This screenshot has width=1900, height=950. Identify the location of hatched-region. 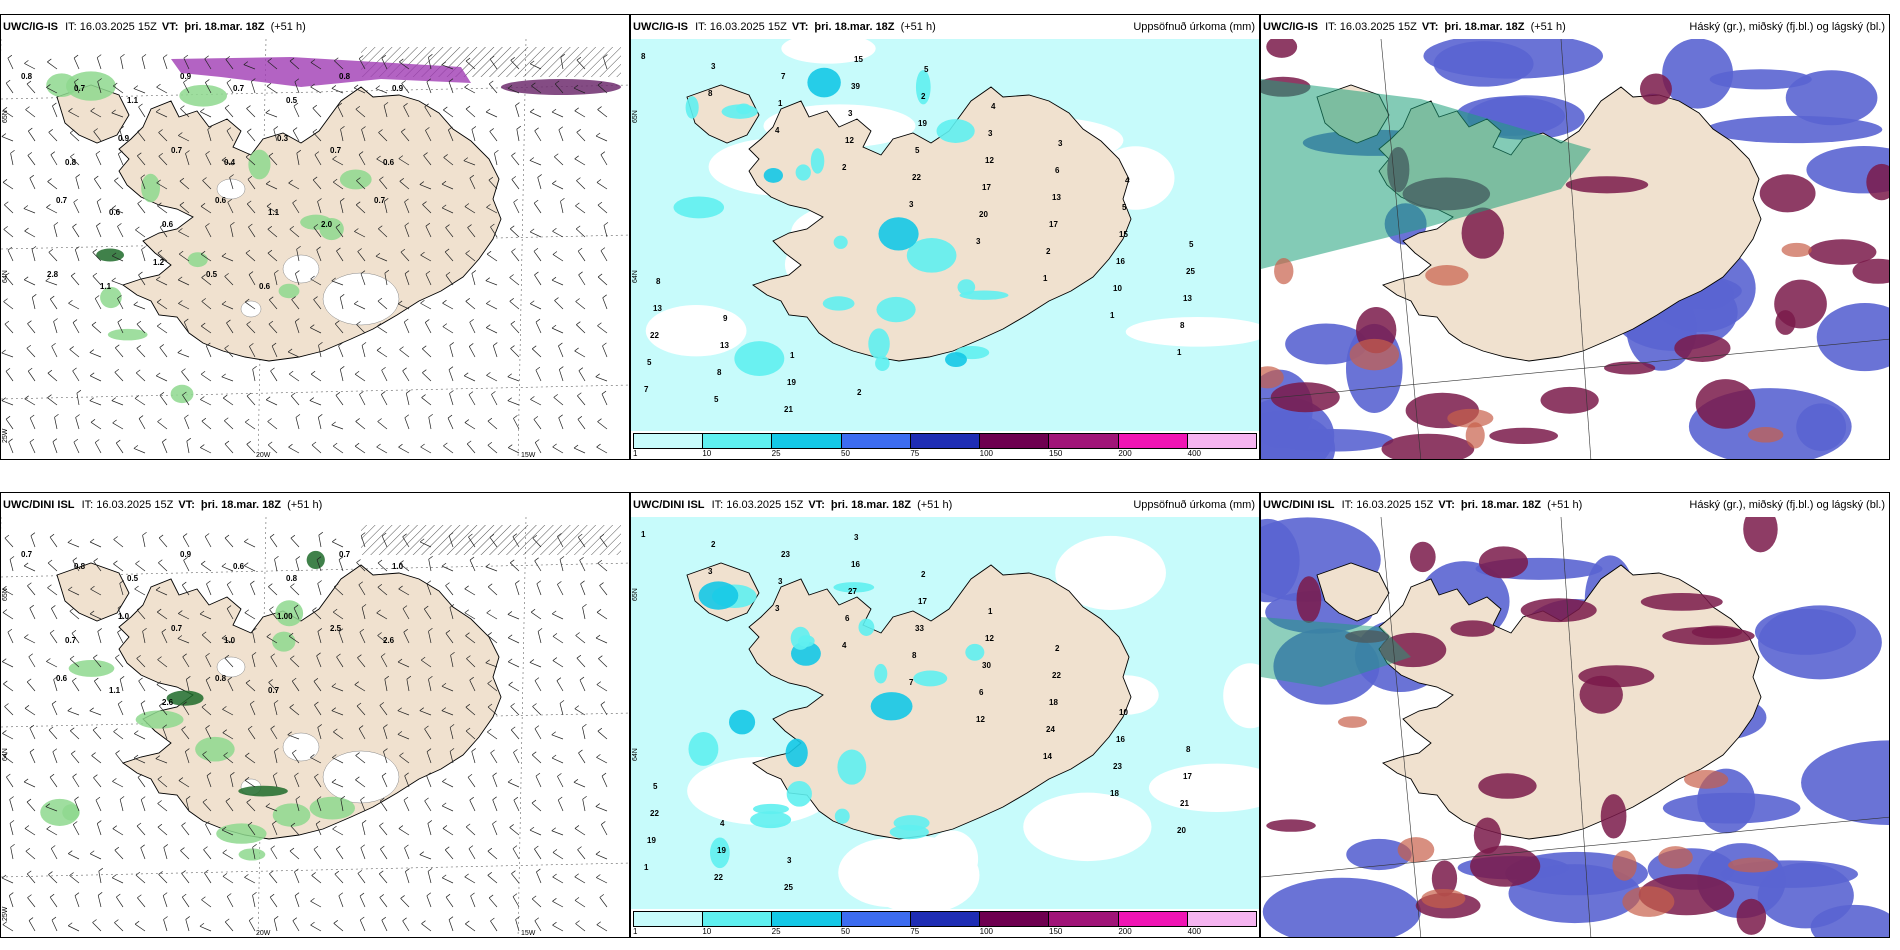
(491, 540).